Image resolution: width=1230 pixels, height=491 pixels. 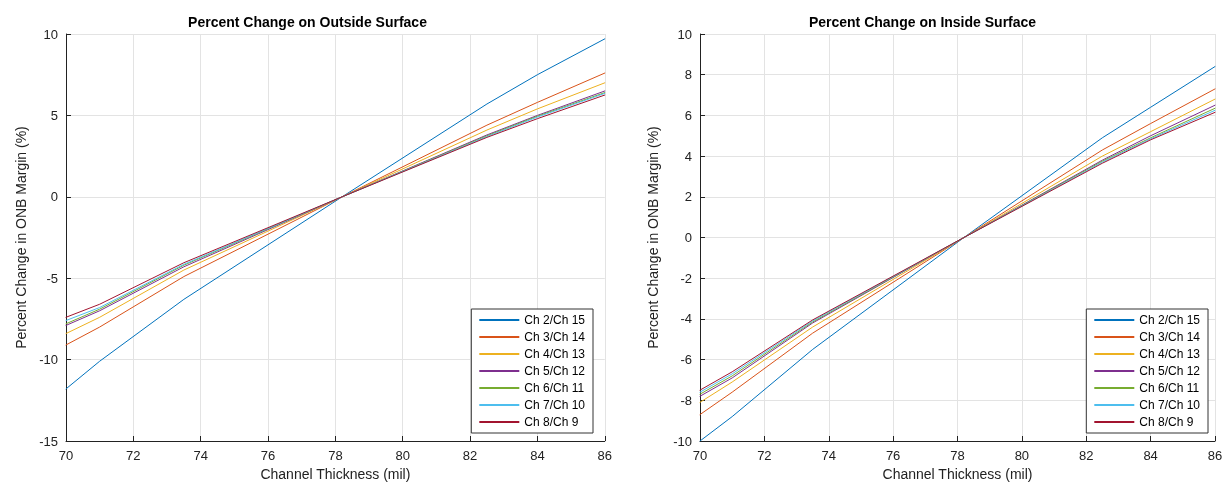 What do you see at coordinates (686, 360) in the screenshot?
I see `y-tick-label: -6` at bounding box center [686, 360].